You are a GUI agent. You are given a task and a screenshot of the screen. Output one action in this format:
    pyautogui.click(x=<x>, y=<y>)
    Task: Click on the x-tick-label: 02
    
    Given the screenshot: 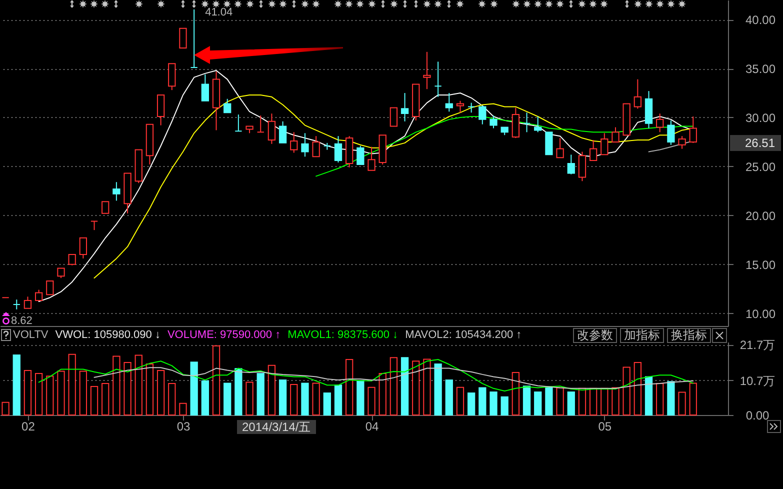 What is the action you would take?
    pyautogui.click(x=29, y=427)
    